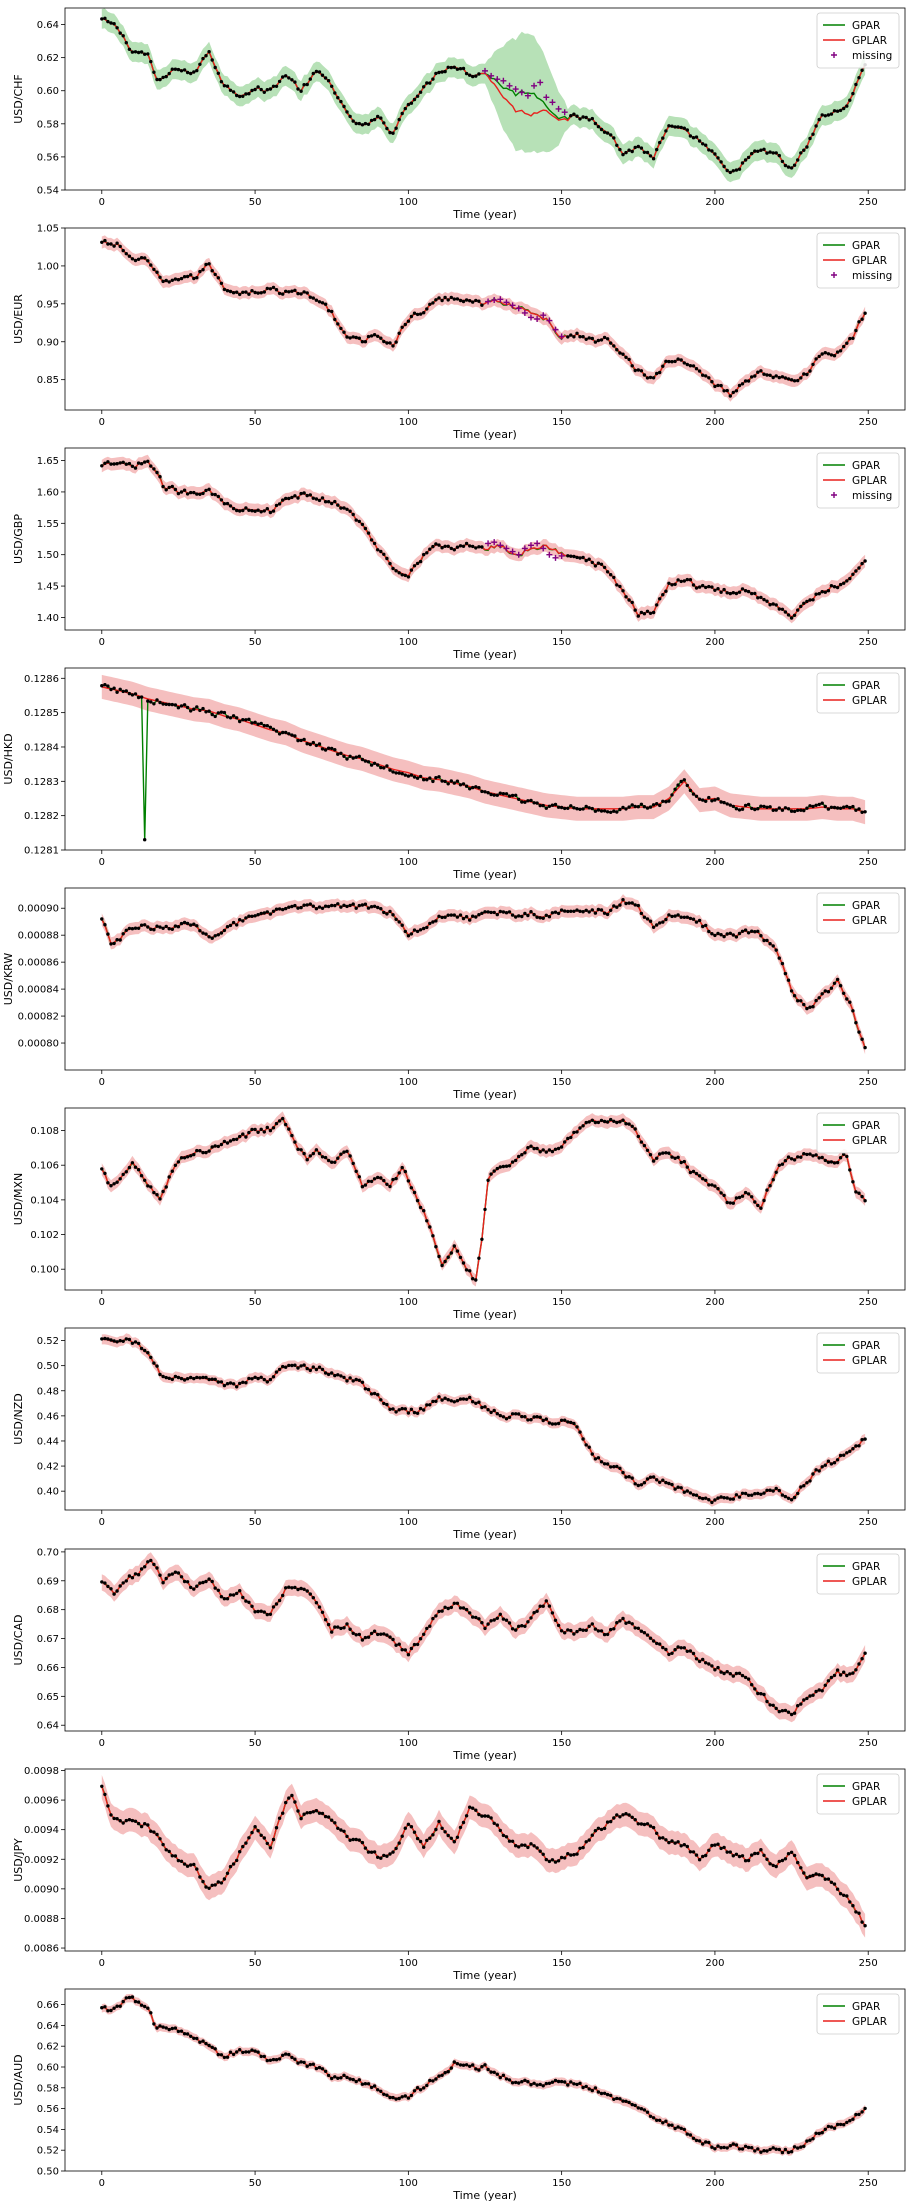  I want to click on y-tick-label: 0.65, so click(48, 1697).